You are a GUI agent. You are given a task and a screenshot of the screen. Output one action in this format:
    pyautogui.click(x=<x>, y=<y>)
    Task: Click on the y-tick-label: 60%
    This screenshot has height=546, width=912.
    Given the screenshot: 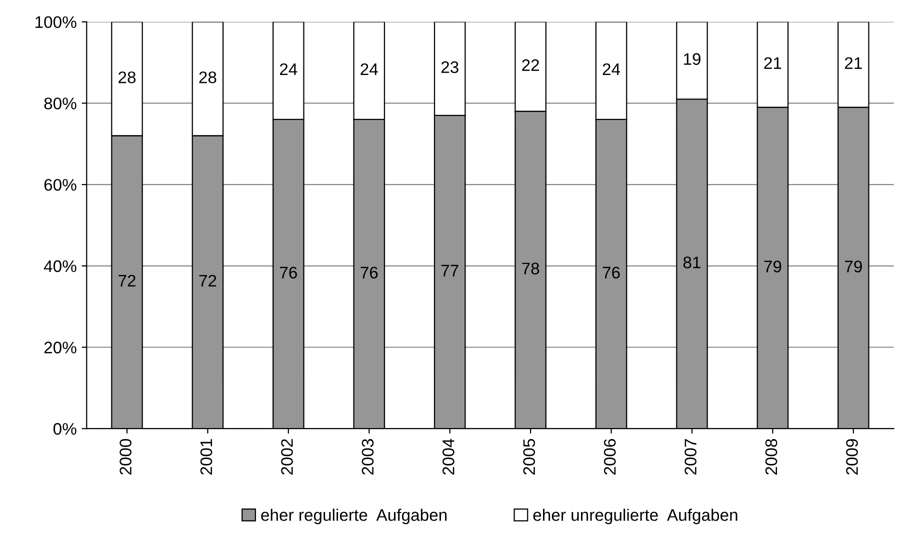 What is the action you would take?
    pyautogui.click(x=60, y=184)
    